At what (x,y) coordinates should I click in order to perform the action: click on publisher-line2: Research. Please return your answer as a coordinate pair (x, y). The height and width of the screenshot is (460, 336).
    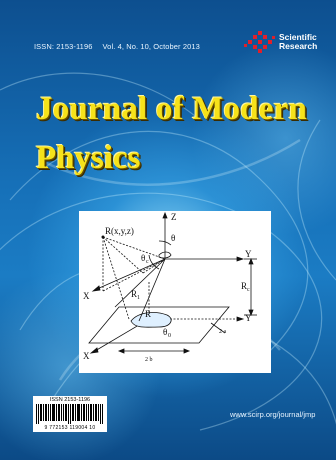
    Looking at the image, I should click on (298, 46).